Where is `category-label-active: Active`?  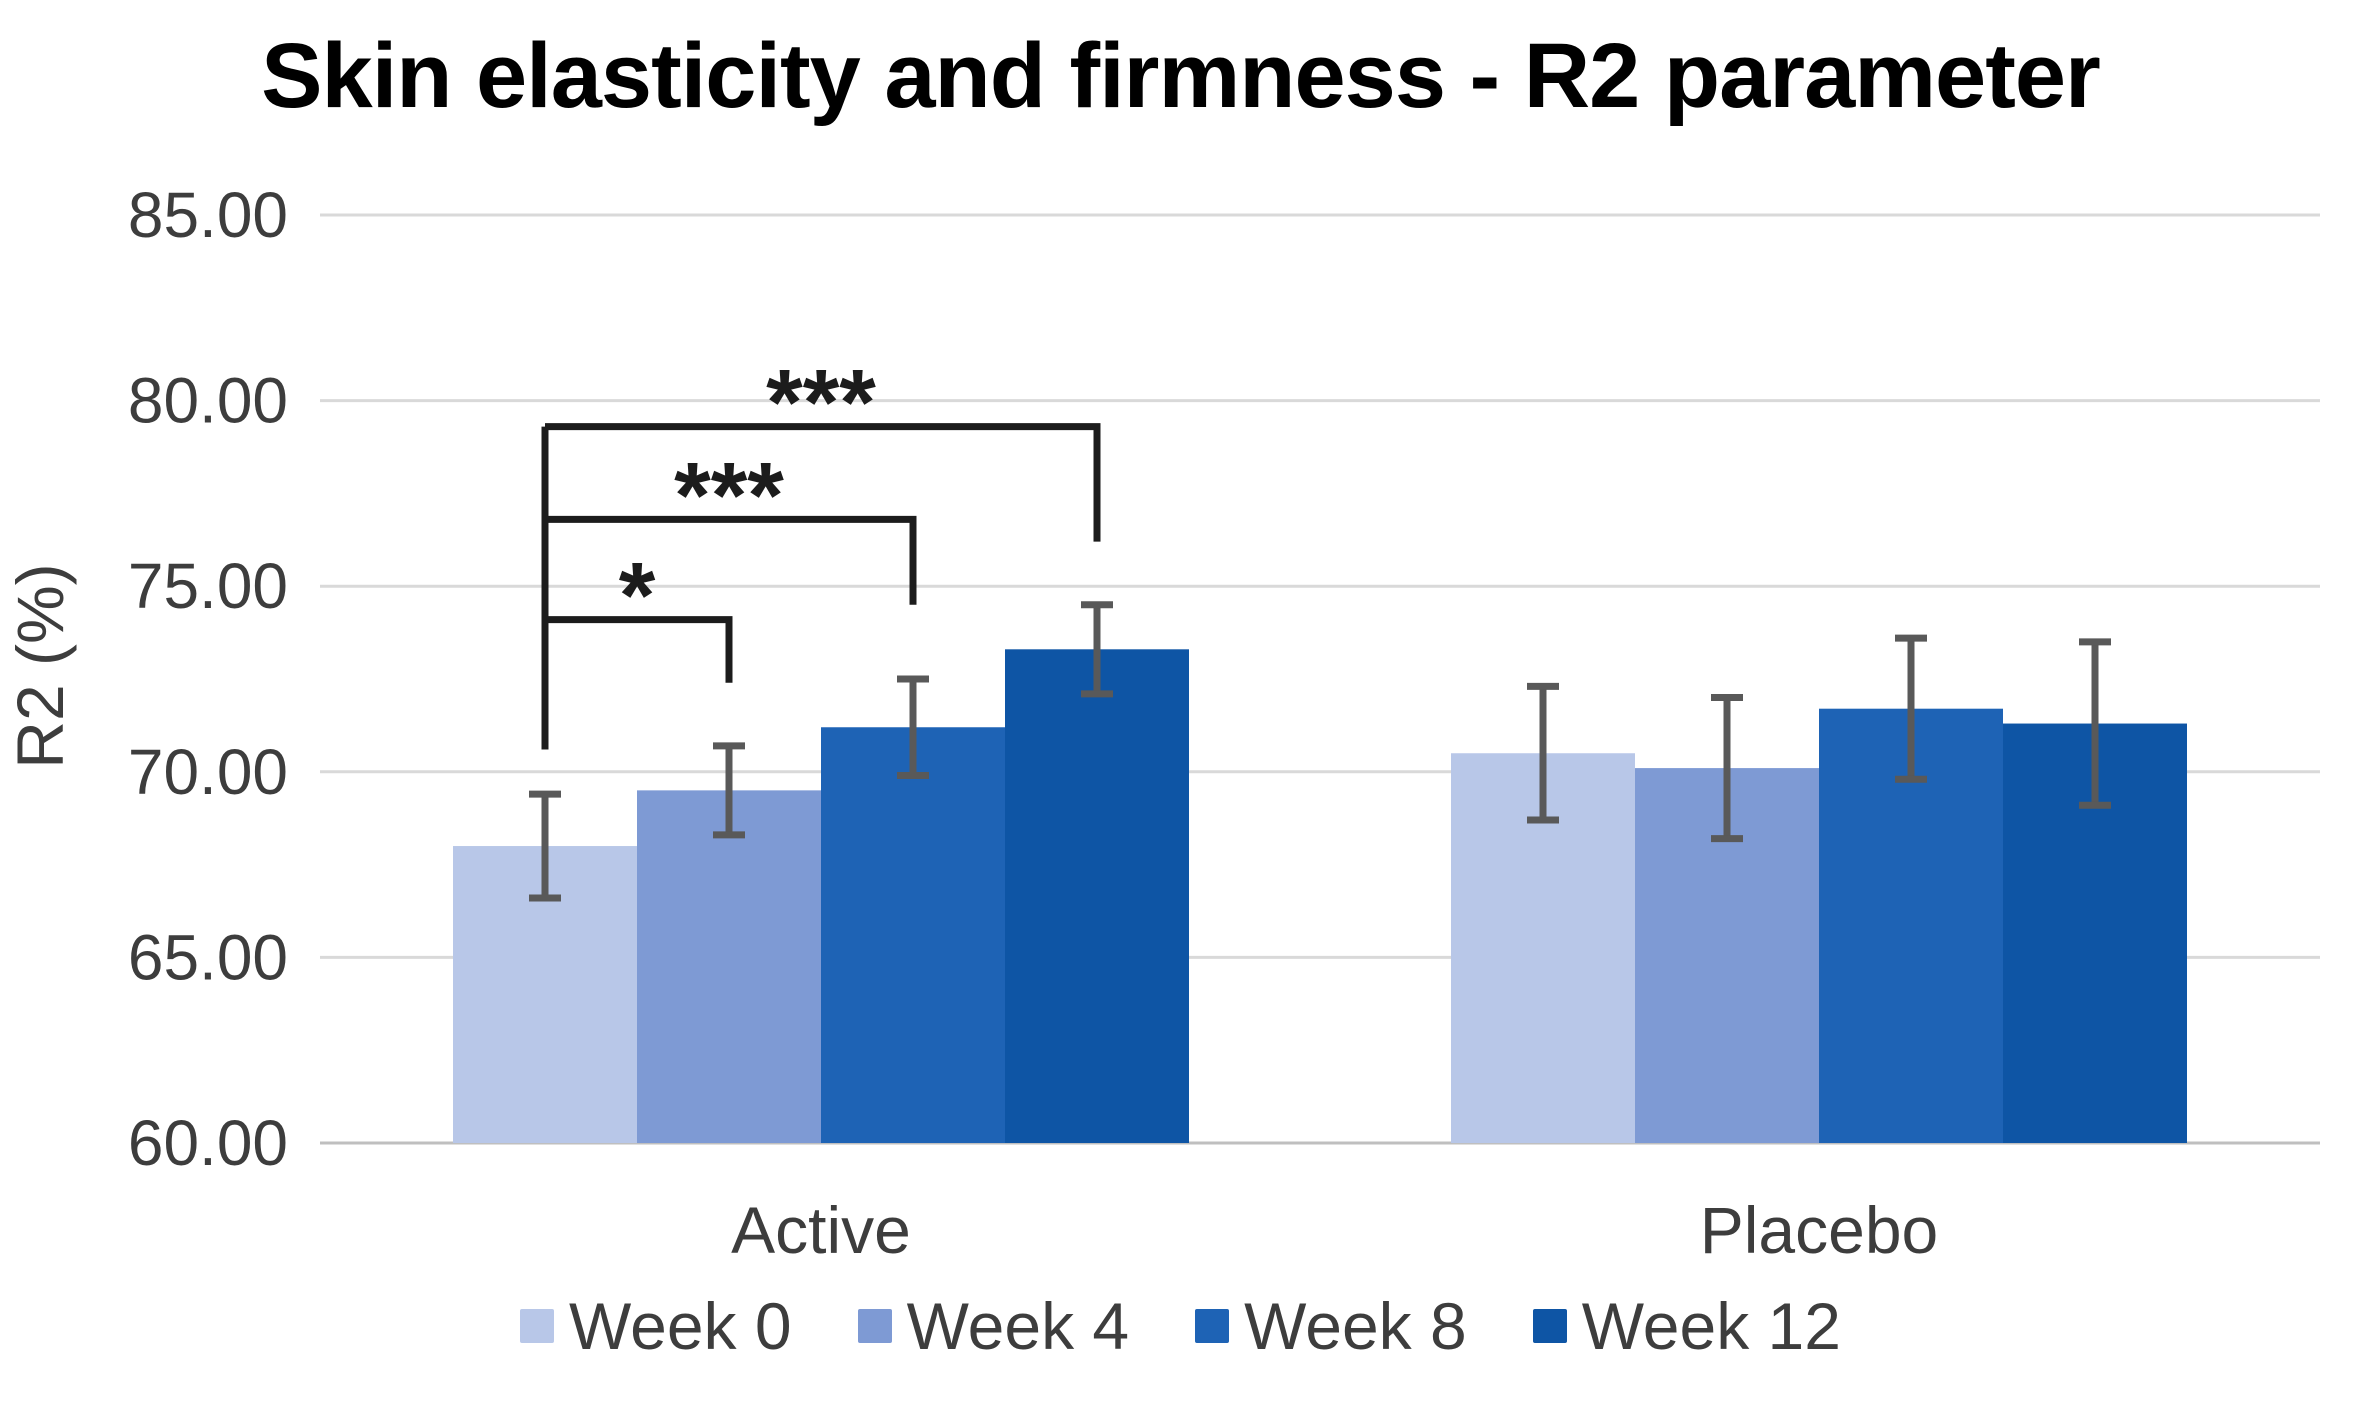
category-label-active: Active is located at coordinates (821, 1230).